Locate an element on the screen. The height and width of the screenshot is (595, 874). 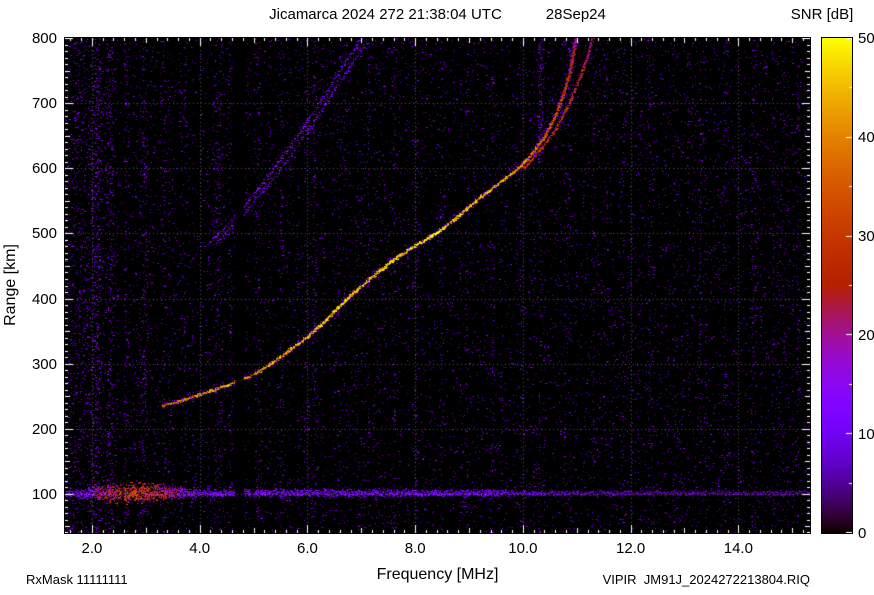
snr-colorbar is located at coordinates (837, 285).